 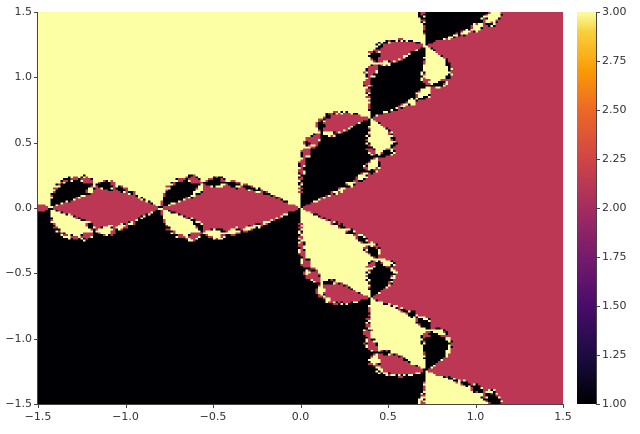 I want to click on colorbar-tick-label: 1.25, so click(x=614, y=354).